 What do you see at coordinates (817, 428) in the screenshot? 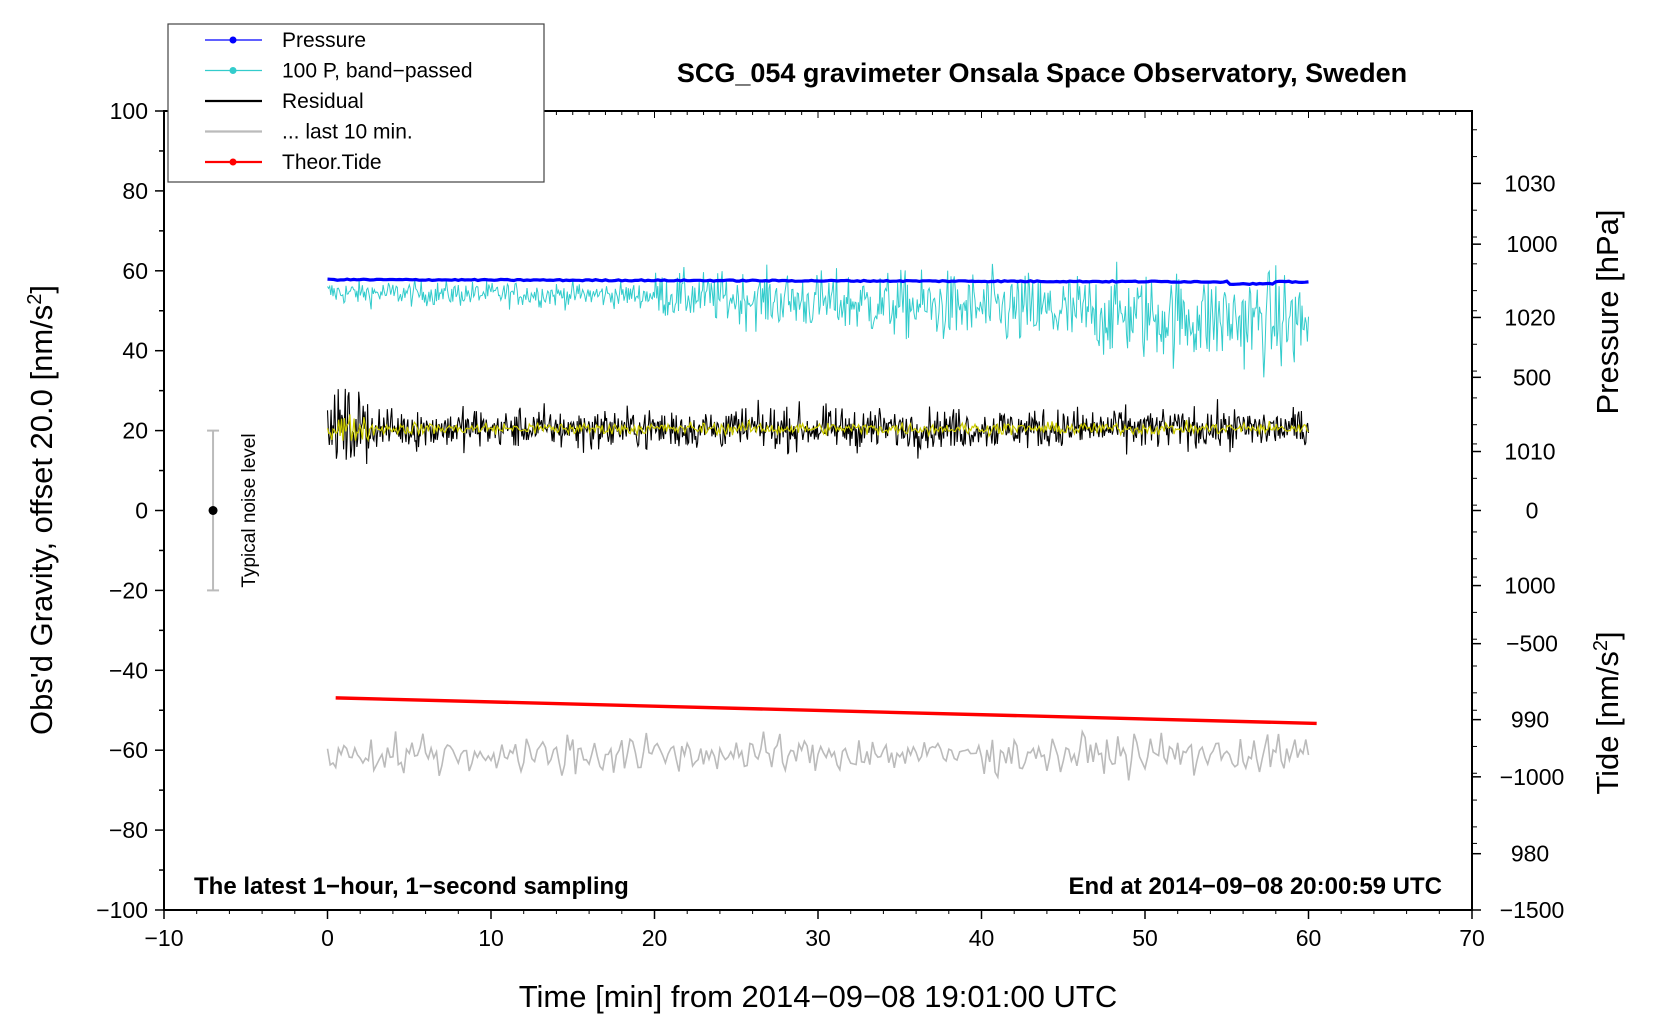
I see `series-residual-smoothed` at bounding box center [817, 428].